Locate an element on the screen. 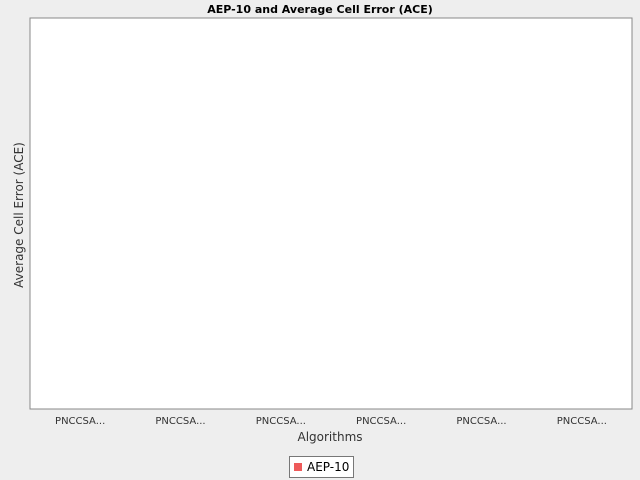  chart-title: AEP-10 and Average Cell Error (ACE) is located at coordinates (320, 9).